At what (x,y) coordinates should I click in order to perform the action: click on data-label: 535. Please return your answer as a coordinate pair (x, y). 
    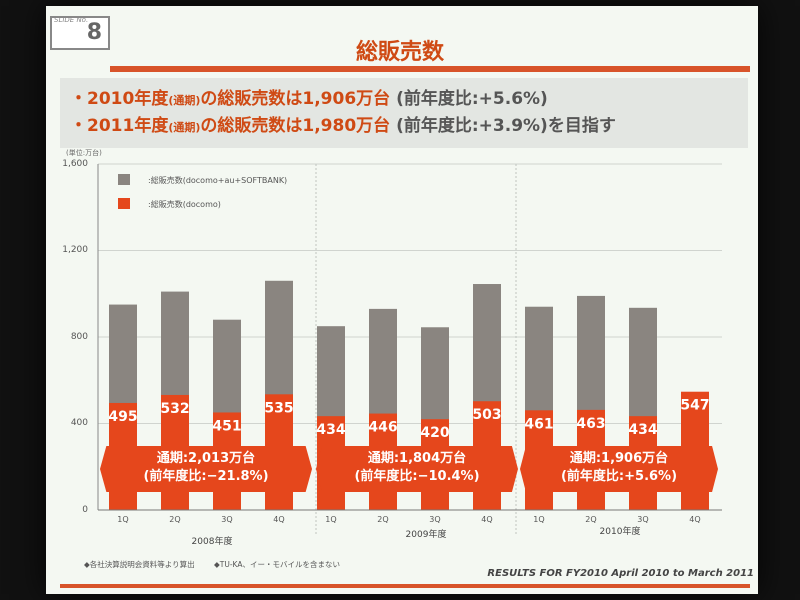
    Looking at the image, I should click on (278, 408).